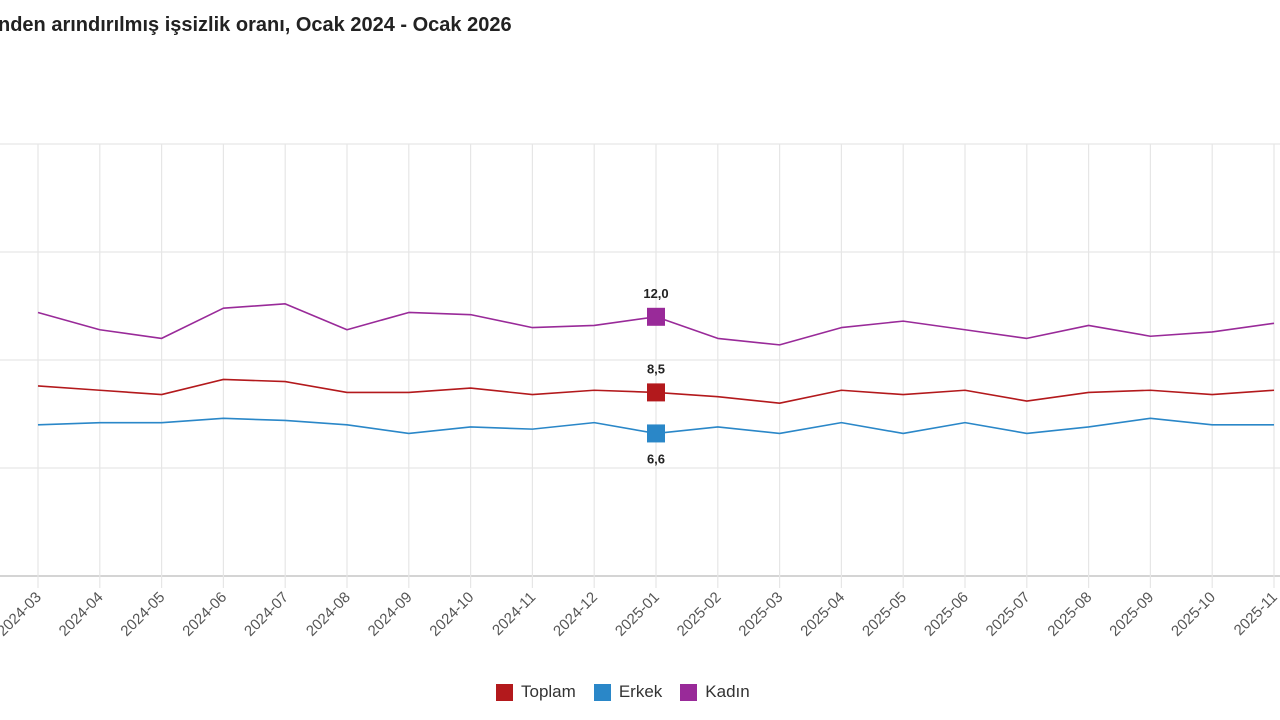 This screenshot has width=1280, height=720. What do you see at coordinates (1069, 614) in the screenshot?
I see `x-tick-label: 2025-08` at bounding box center [1069, 614].